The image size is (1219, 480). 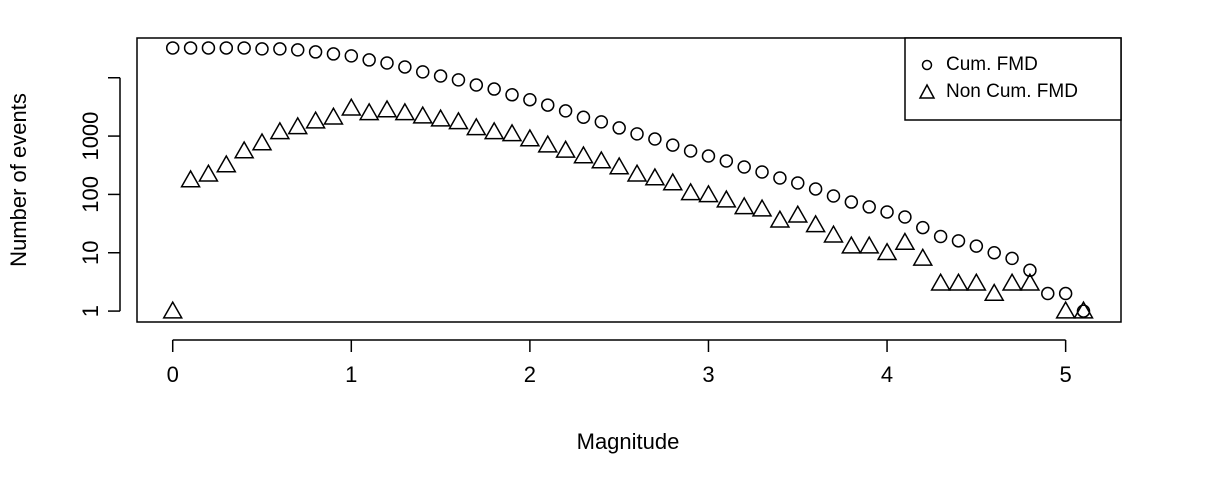 I want to click on legend-label: Non Cum. FMD, so click(x=1012, y=91).